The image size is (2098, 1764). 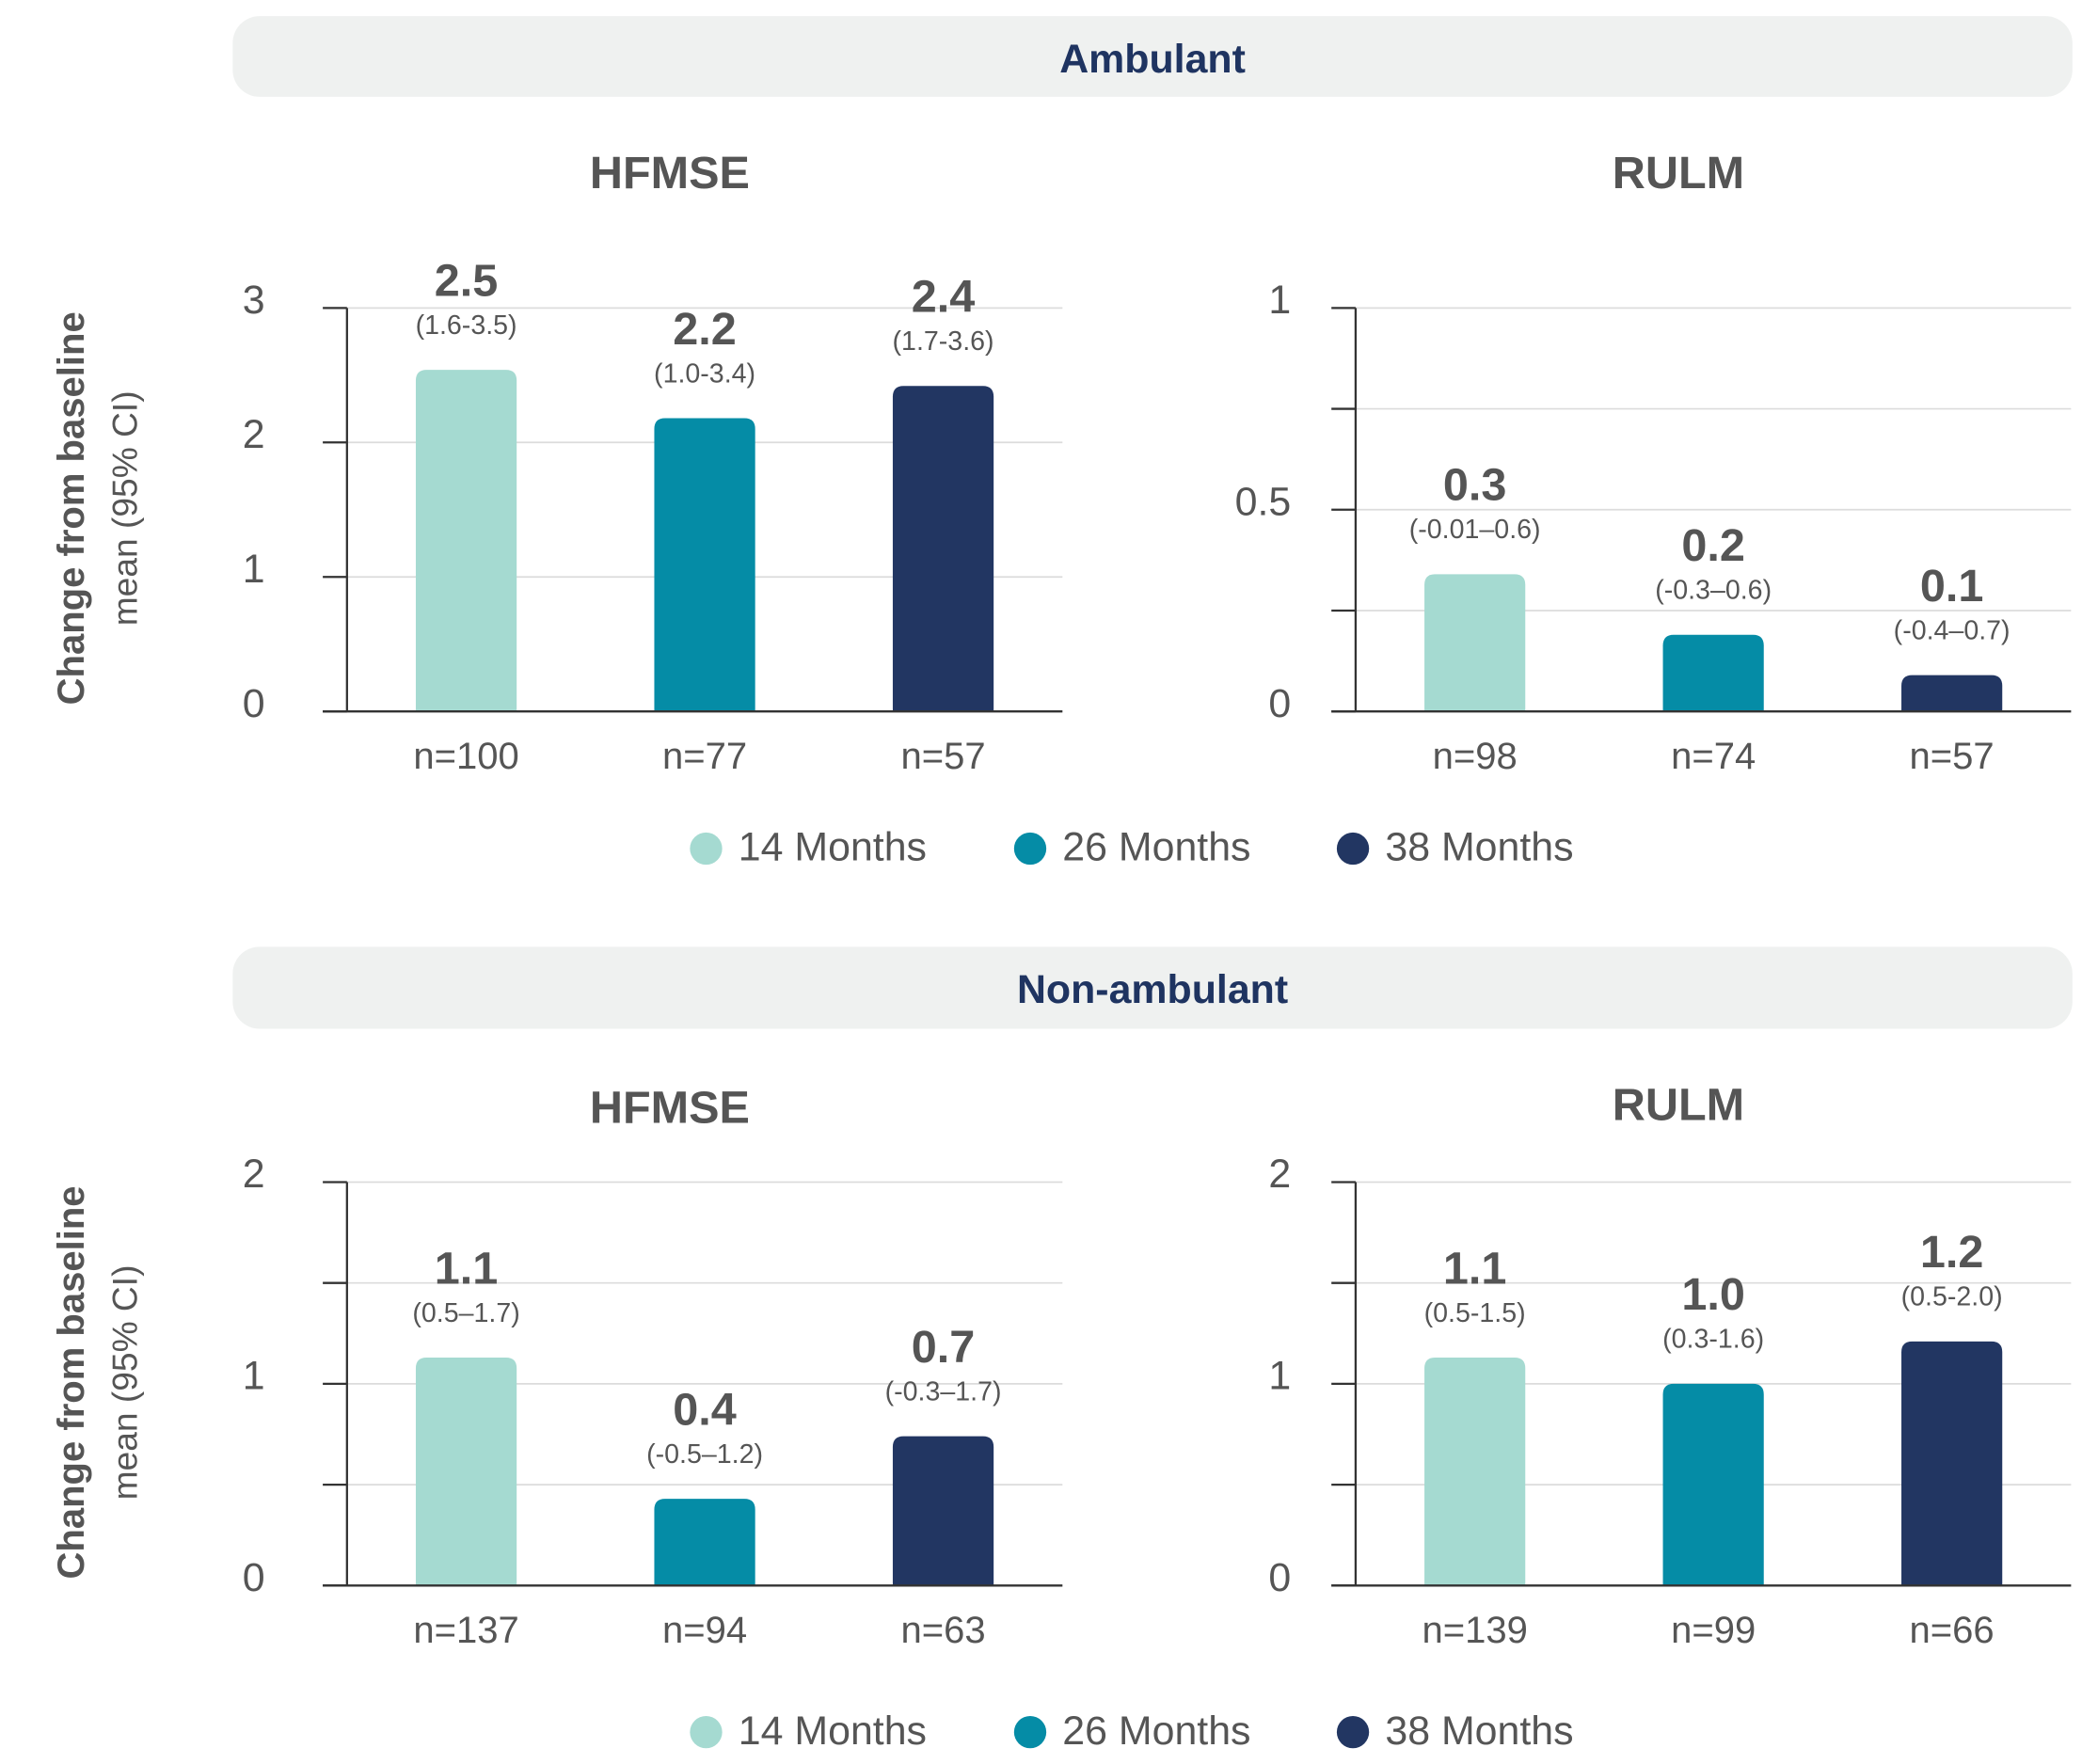 I want to click on ci-label: (1.0-3.4), so click(x=704, y=373).